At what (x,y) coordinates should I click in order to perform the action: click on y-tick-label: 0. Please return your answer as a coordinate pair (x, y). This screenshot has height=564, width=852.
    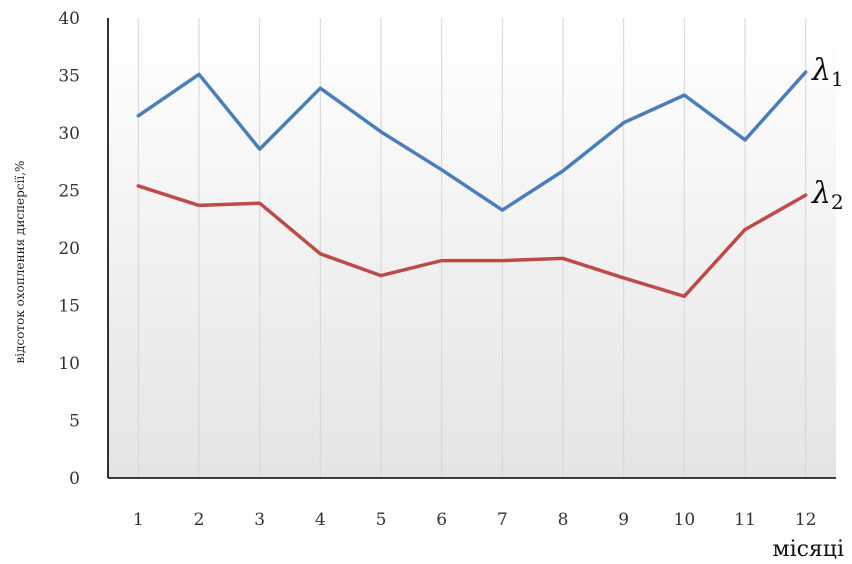
    Looking at the image, I should click on (74, 479).